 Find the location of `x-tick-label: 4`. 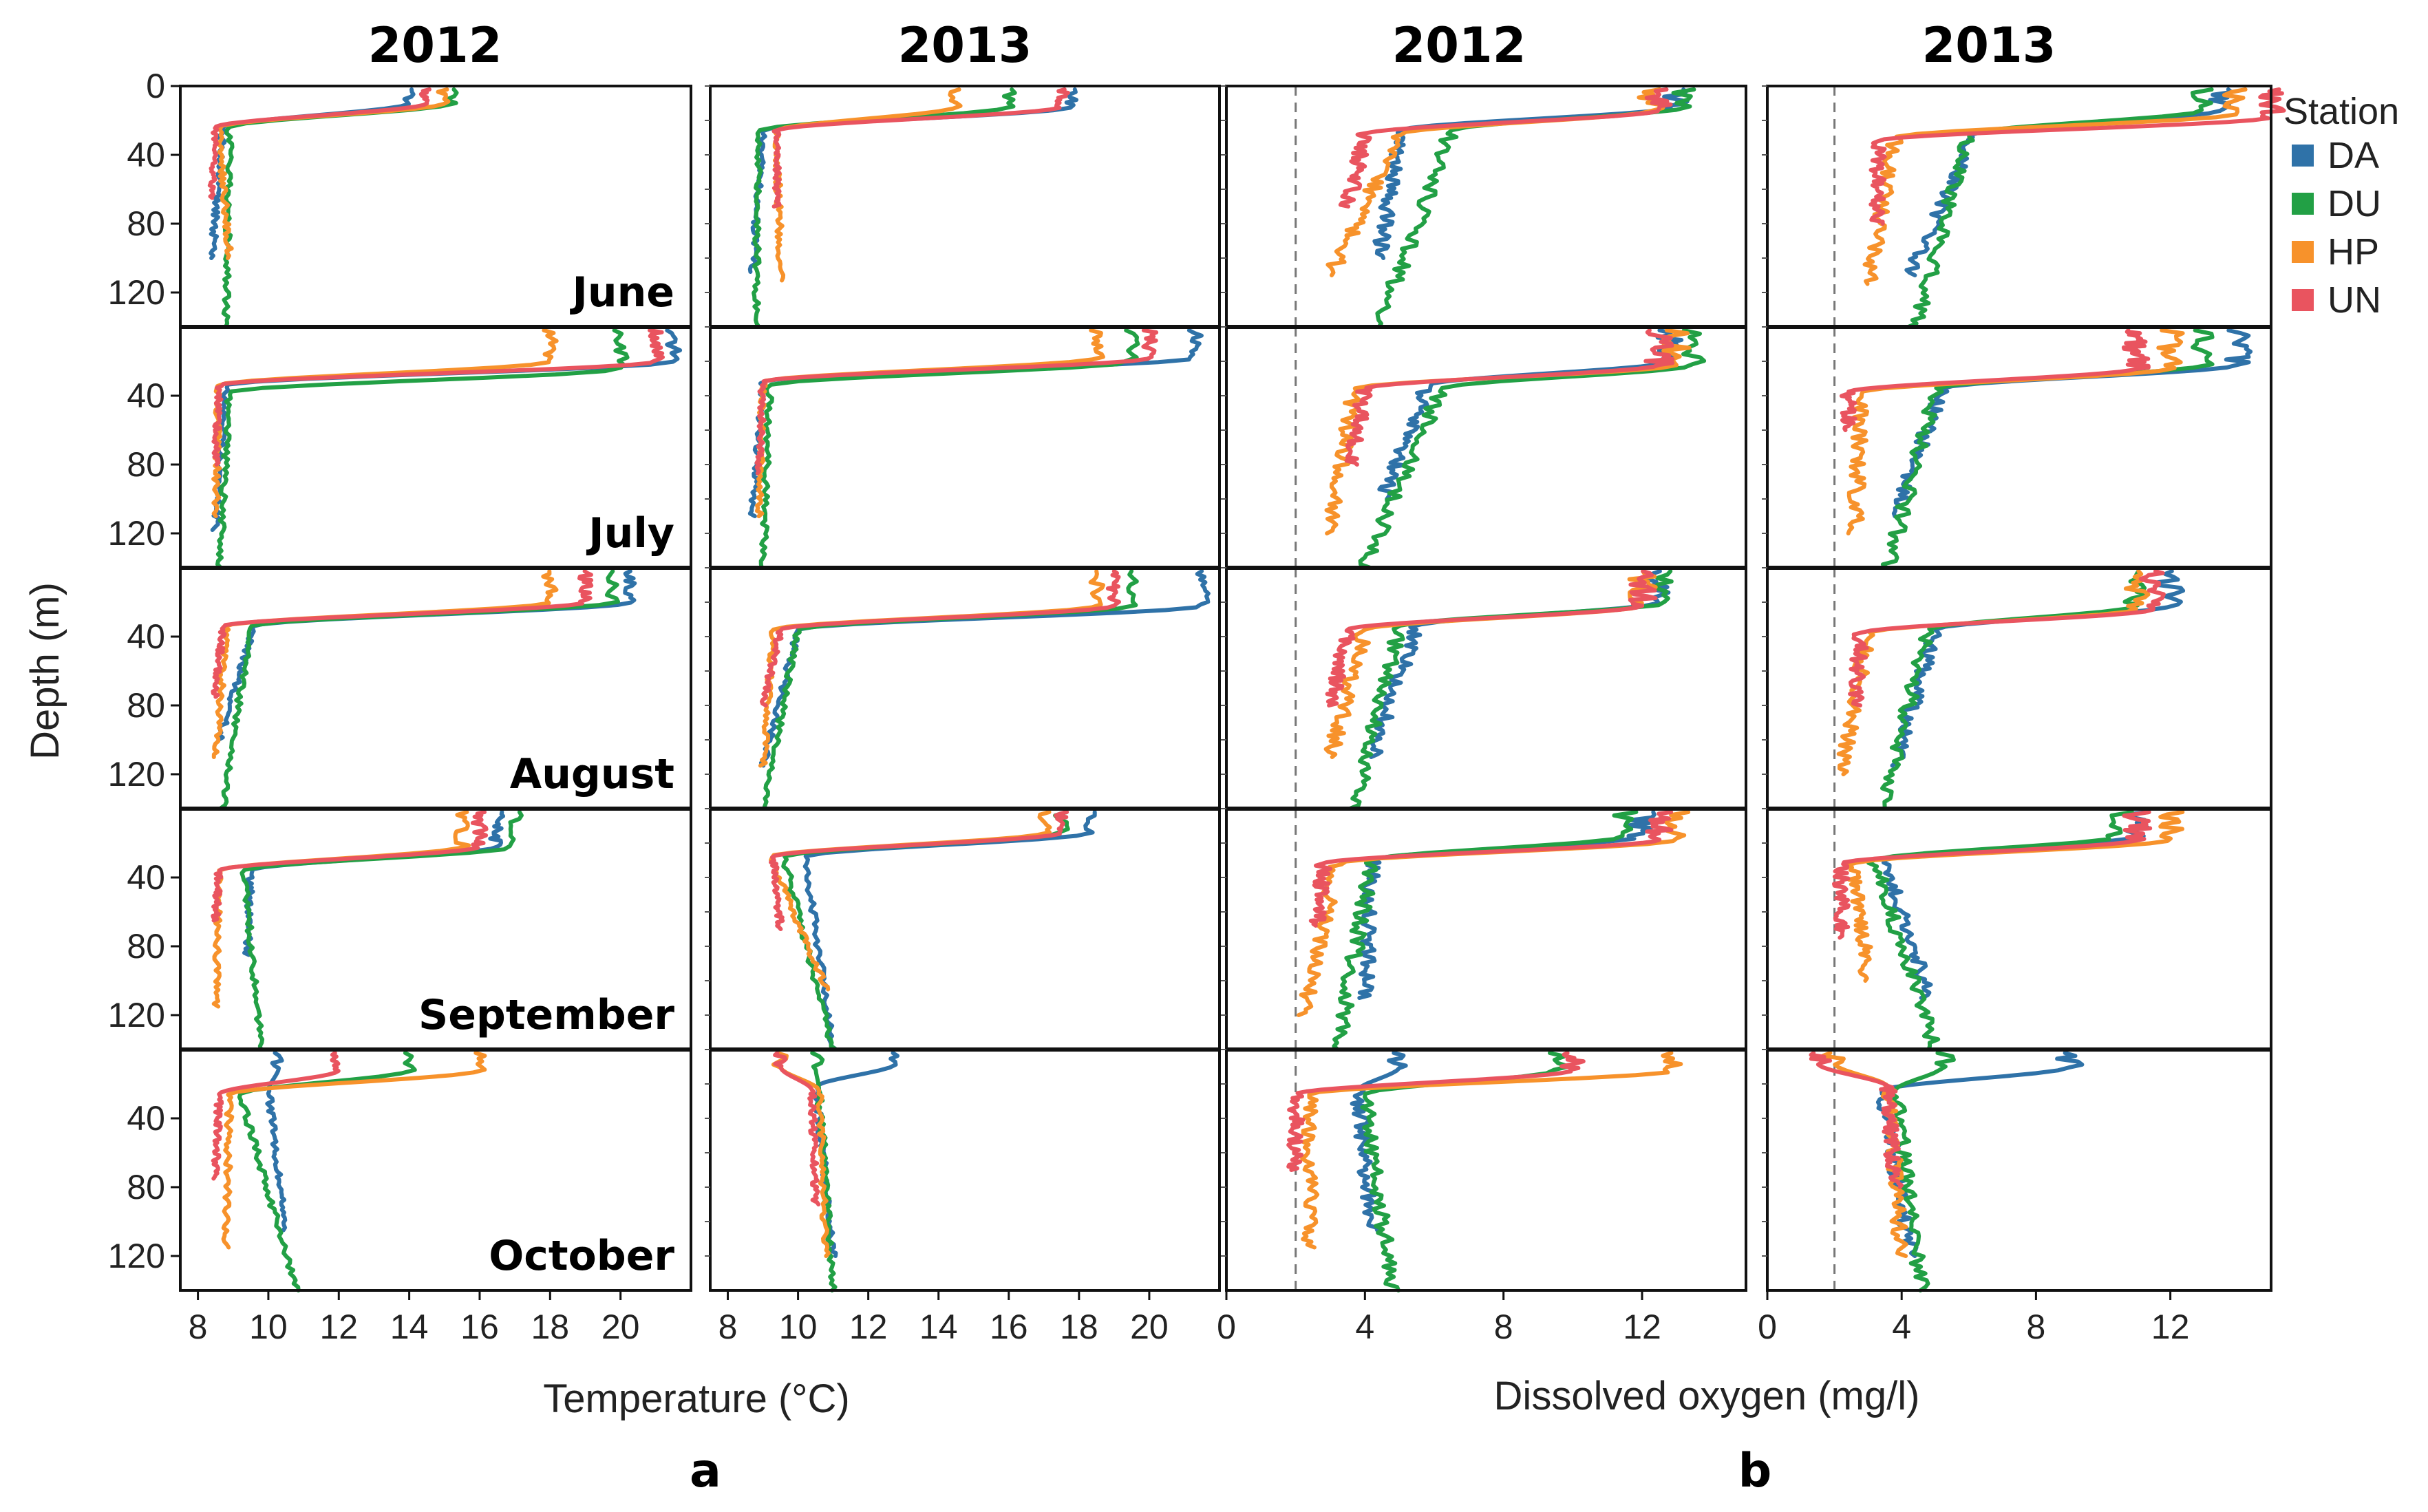

x-tick-label: 4 is located at coordinates (1901, 1327).